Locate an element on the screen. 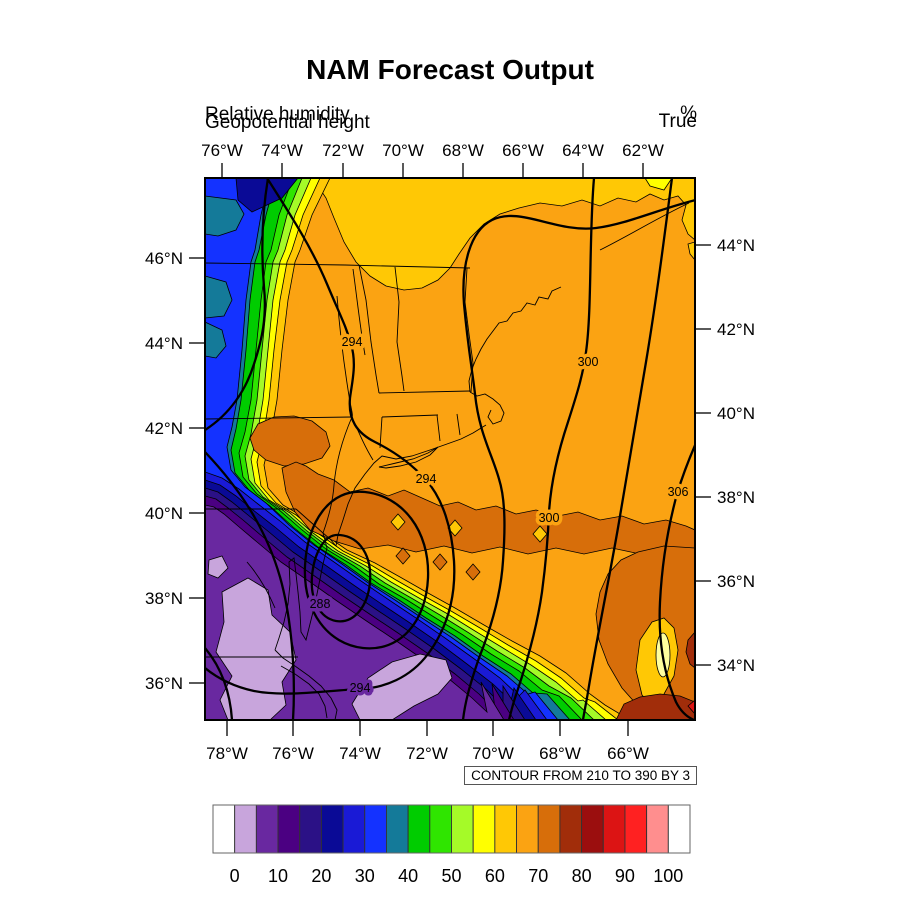 Image resolution: width=900 pixels, height=900 pixels. tick-label-right-3: 38°N is located at coordinates (736, 497).